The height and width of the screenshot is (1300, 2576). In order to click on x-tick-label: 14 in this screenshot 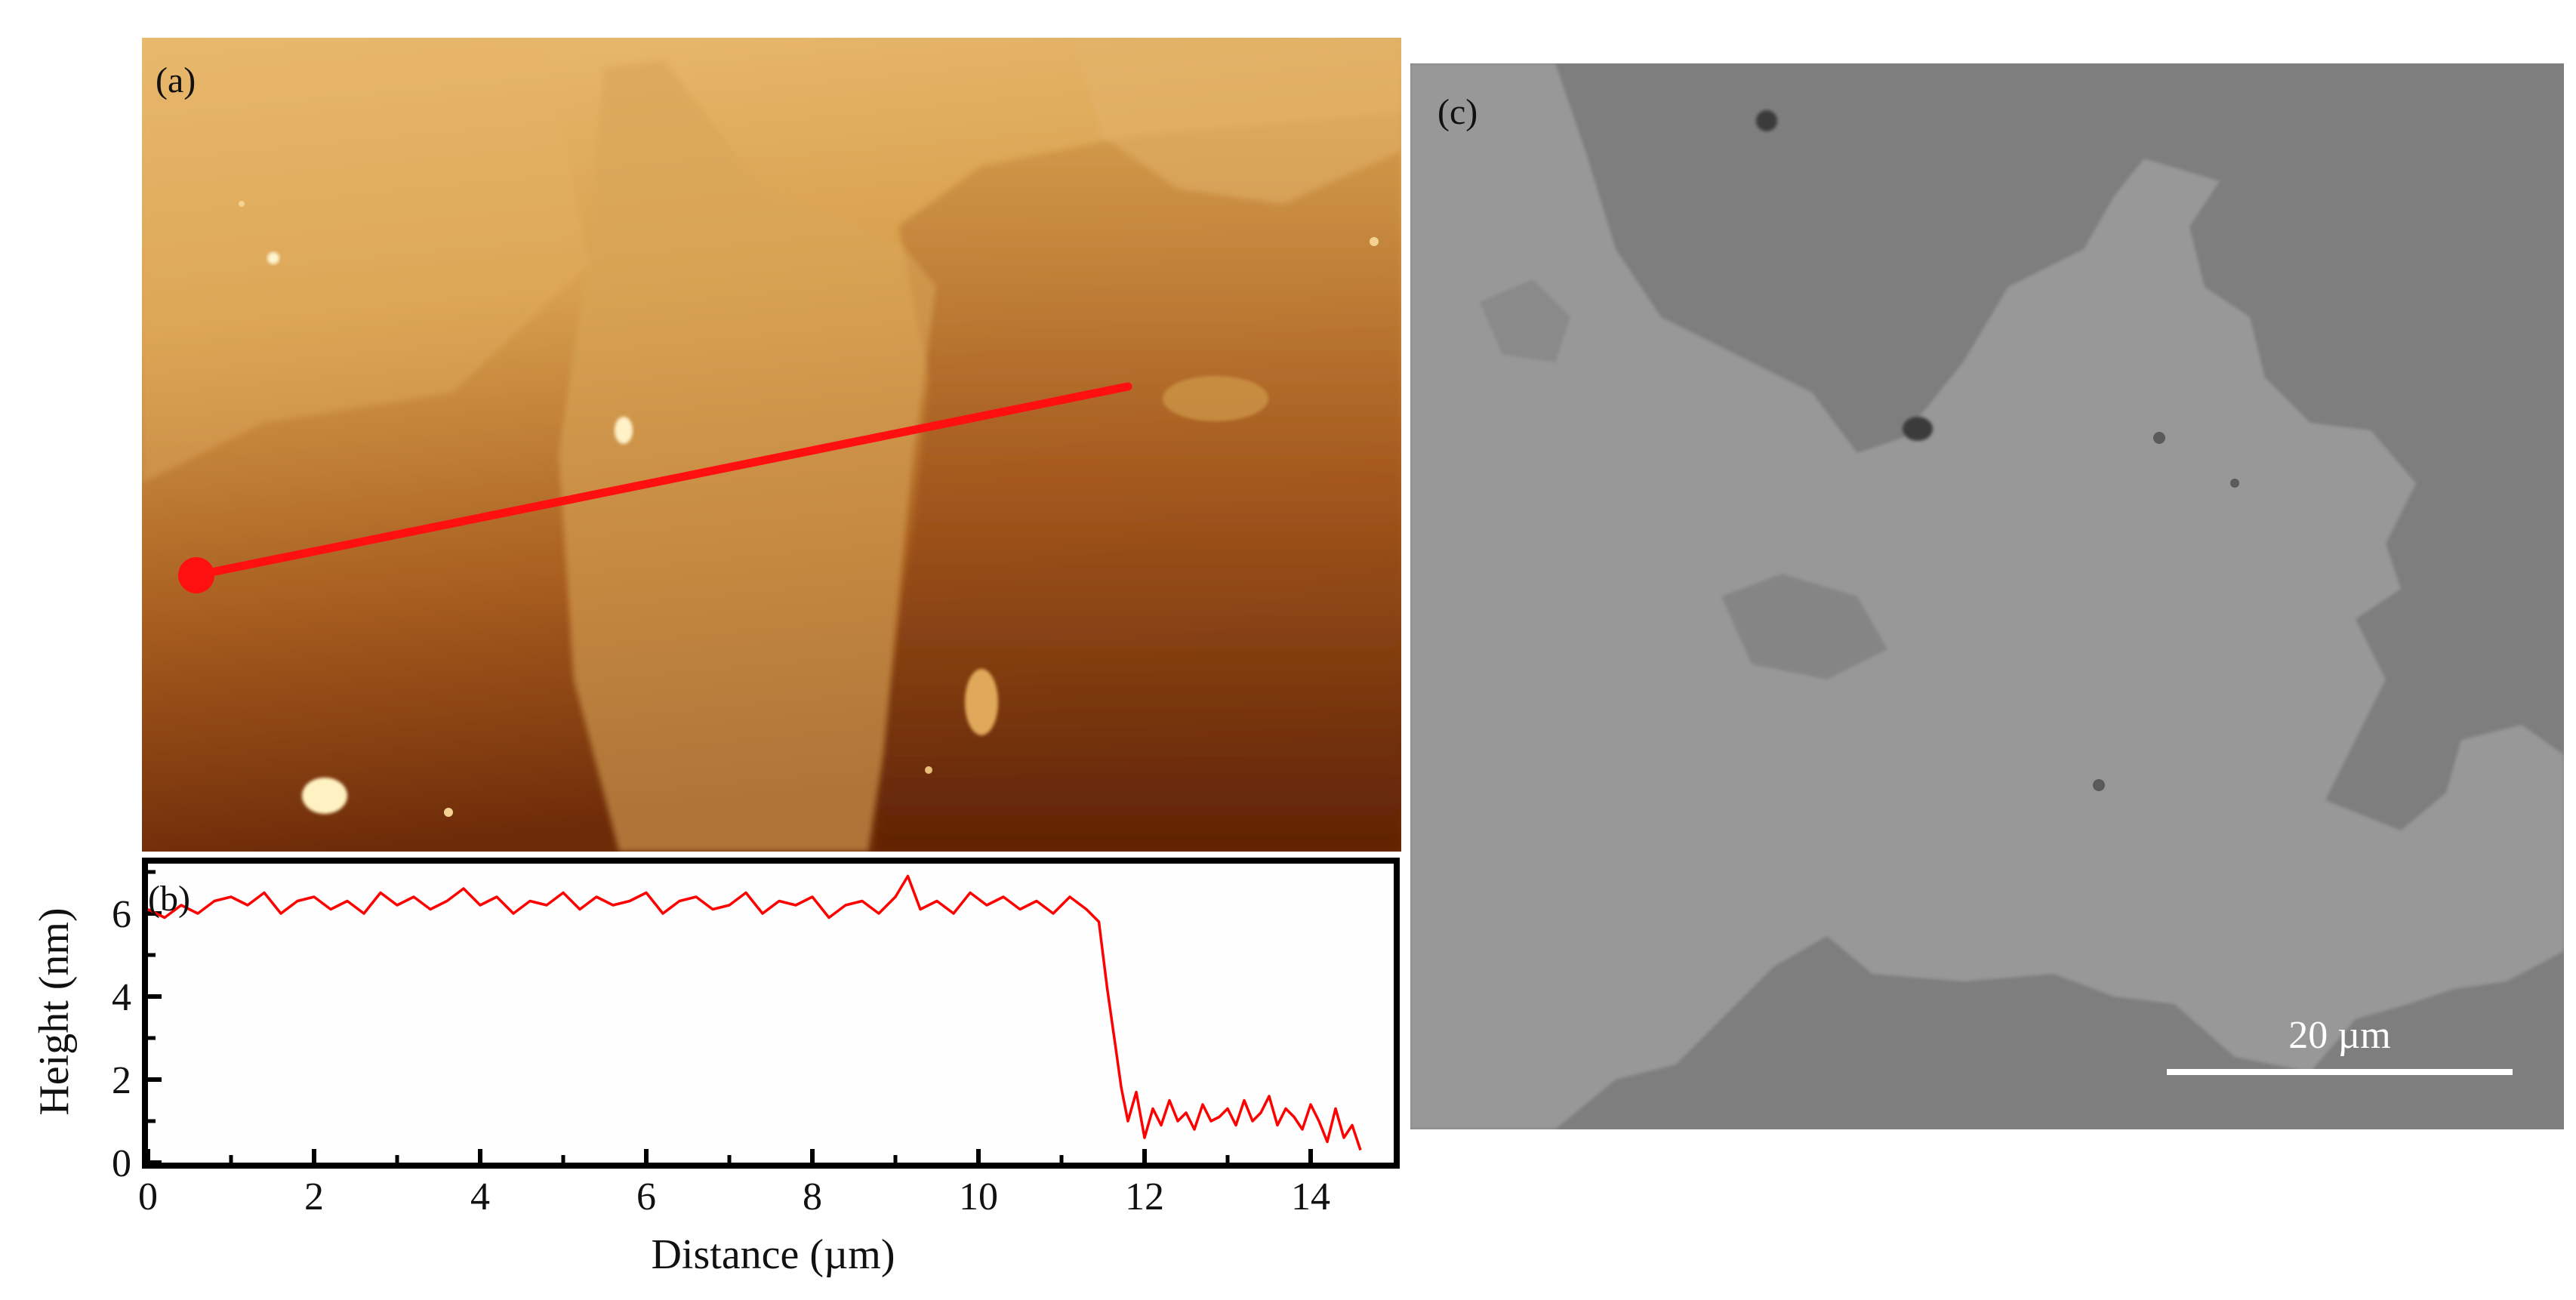, I will do `click(1310, 1196)`.